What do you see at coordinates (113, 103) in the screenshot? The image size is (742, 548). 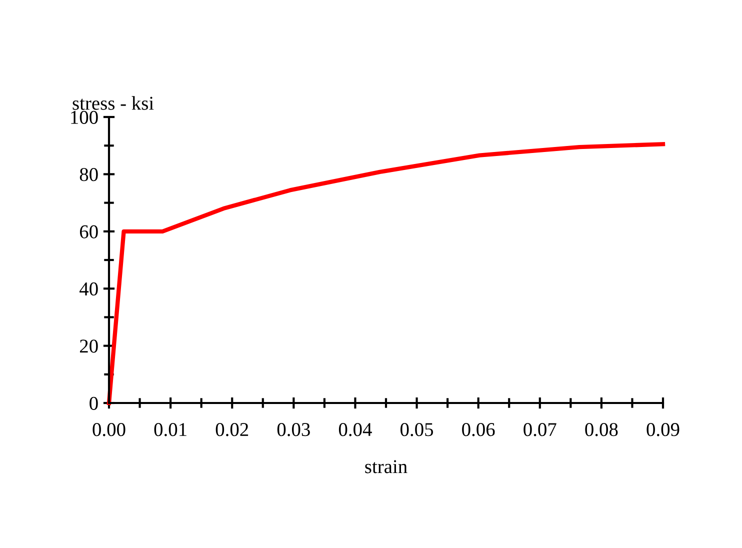 I see `y-axis-title: stress - ksi` at bounding box center [113, 103].